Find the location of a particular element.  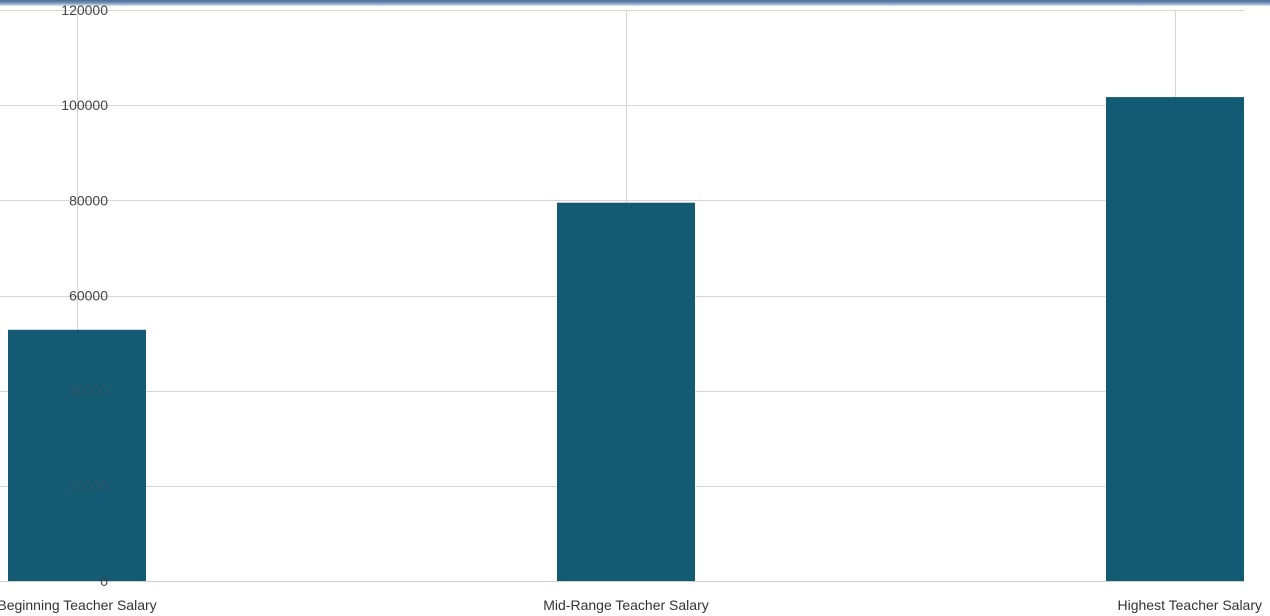

y-tick-label-1: 20000 is located at coordinates (88, 486).